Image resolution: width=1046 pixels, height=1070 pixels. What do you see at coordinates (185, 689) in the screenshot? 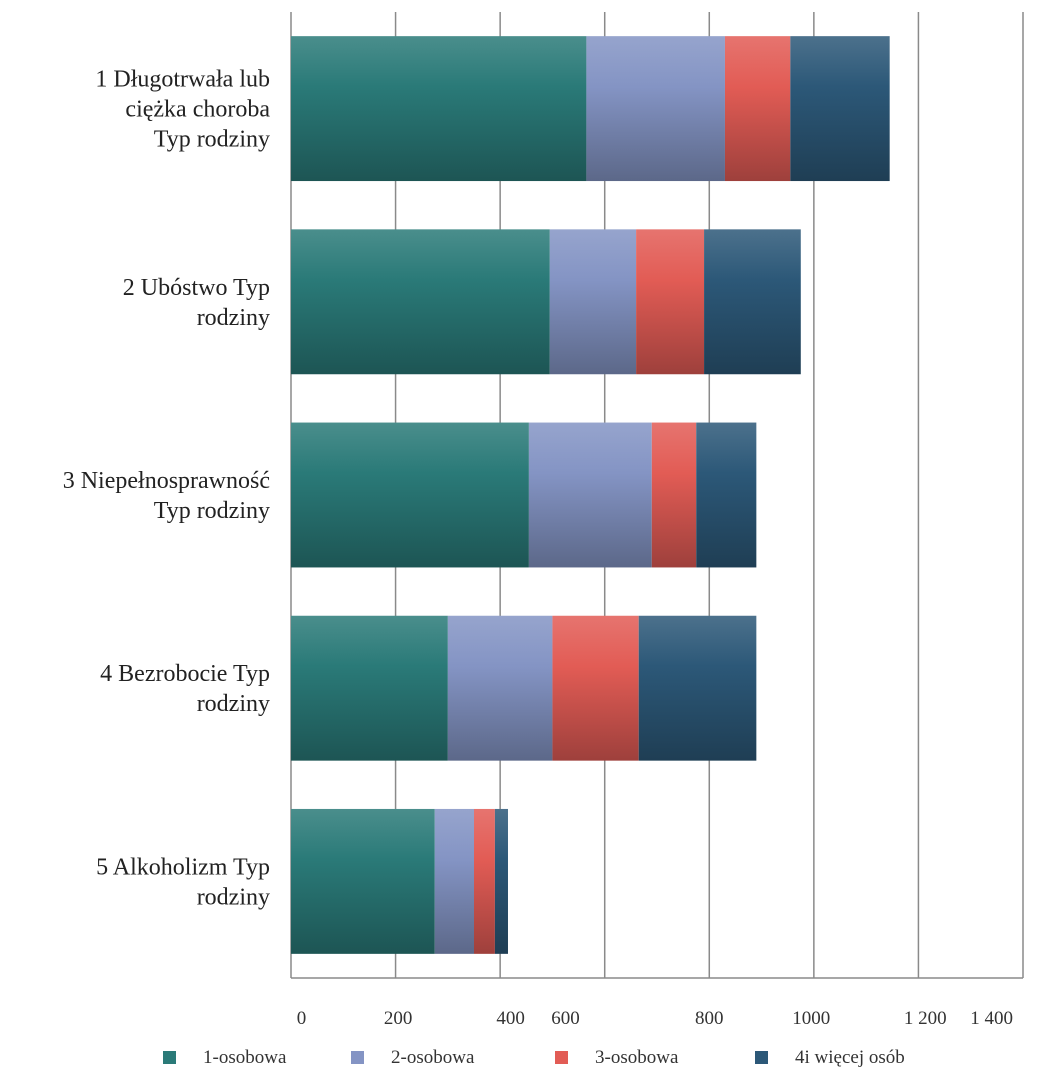
I see `category-label-4: 4 Bezrobocie Typ rodziny` at bounding box center [185, 689].